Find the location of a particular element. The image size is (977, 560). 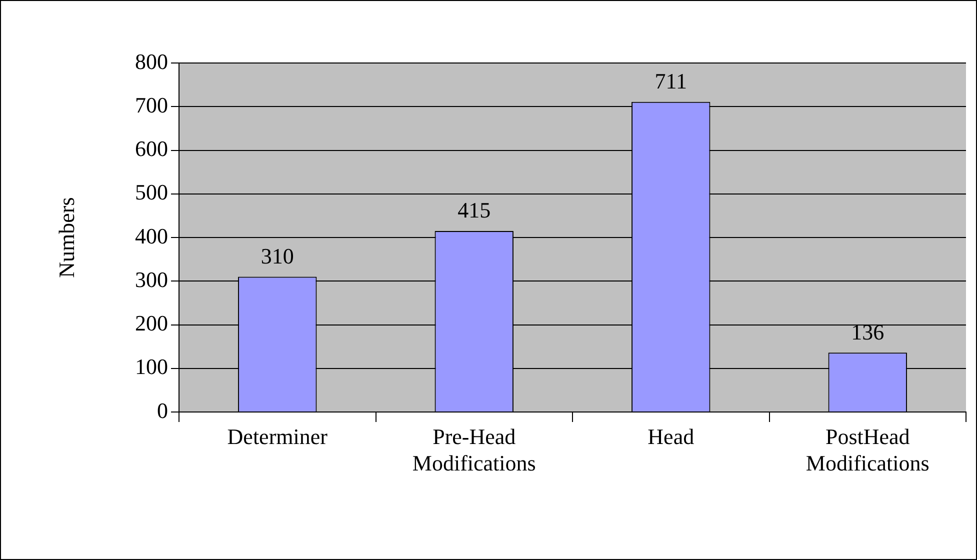

data-label: 415 is located at coordinates (474, 210).